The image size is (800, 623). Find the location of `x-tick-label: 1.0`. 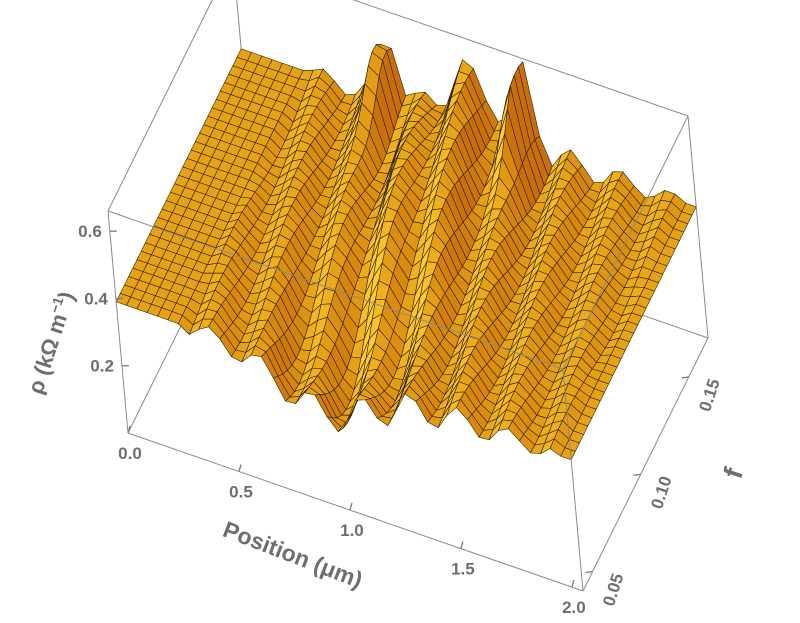

x-tick-label: 1.0 is located at coordinates (352, 530).